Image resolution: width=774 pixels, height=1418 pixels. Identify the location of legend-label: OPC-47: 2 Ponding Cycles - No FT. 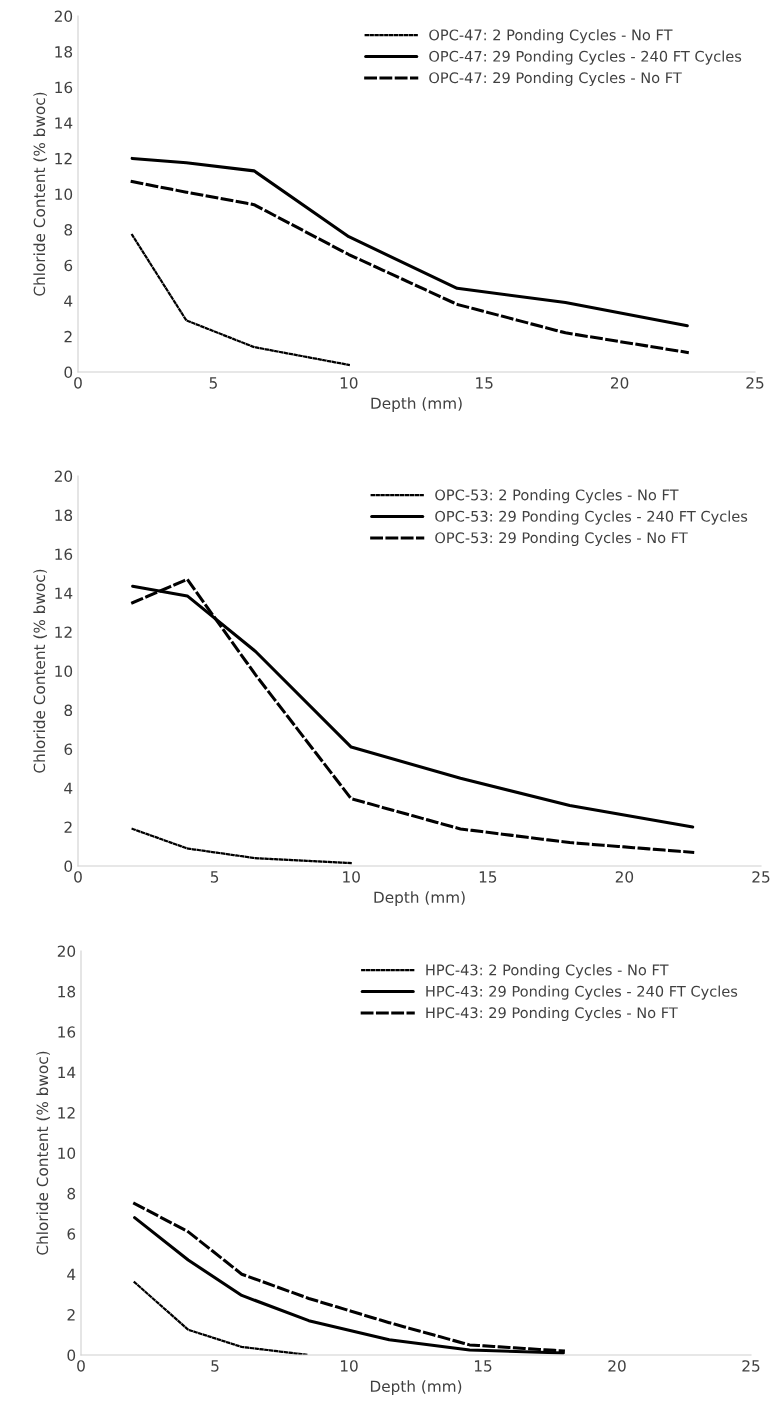
(551, 36).